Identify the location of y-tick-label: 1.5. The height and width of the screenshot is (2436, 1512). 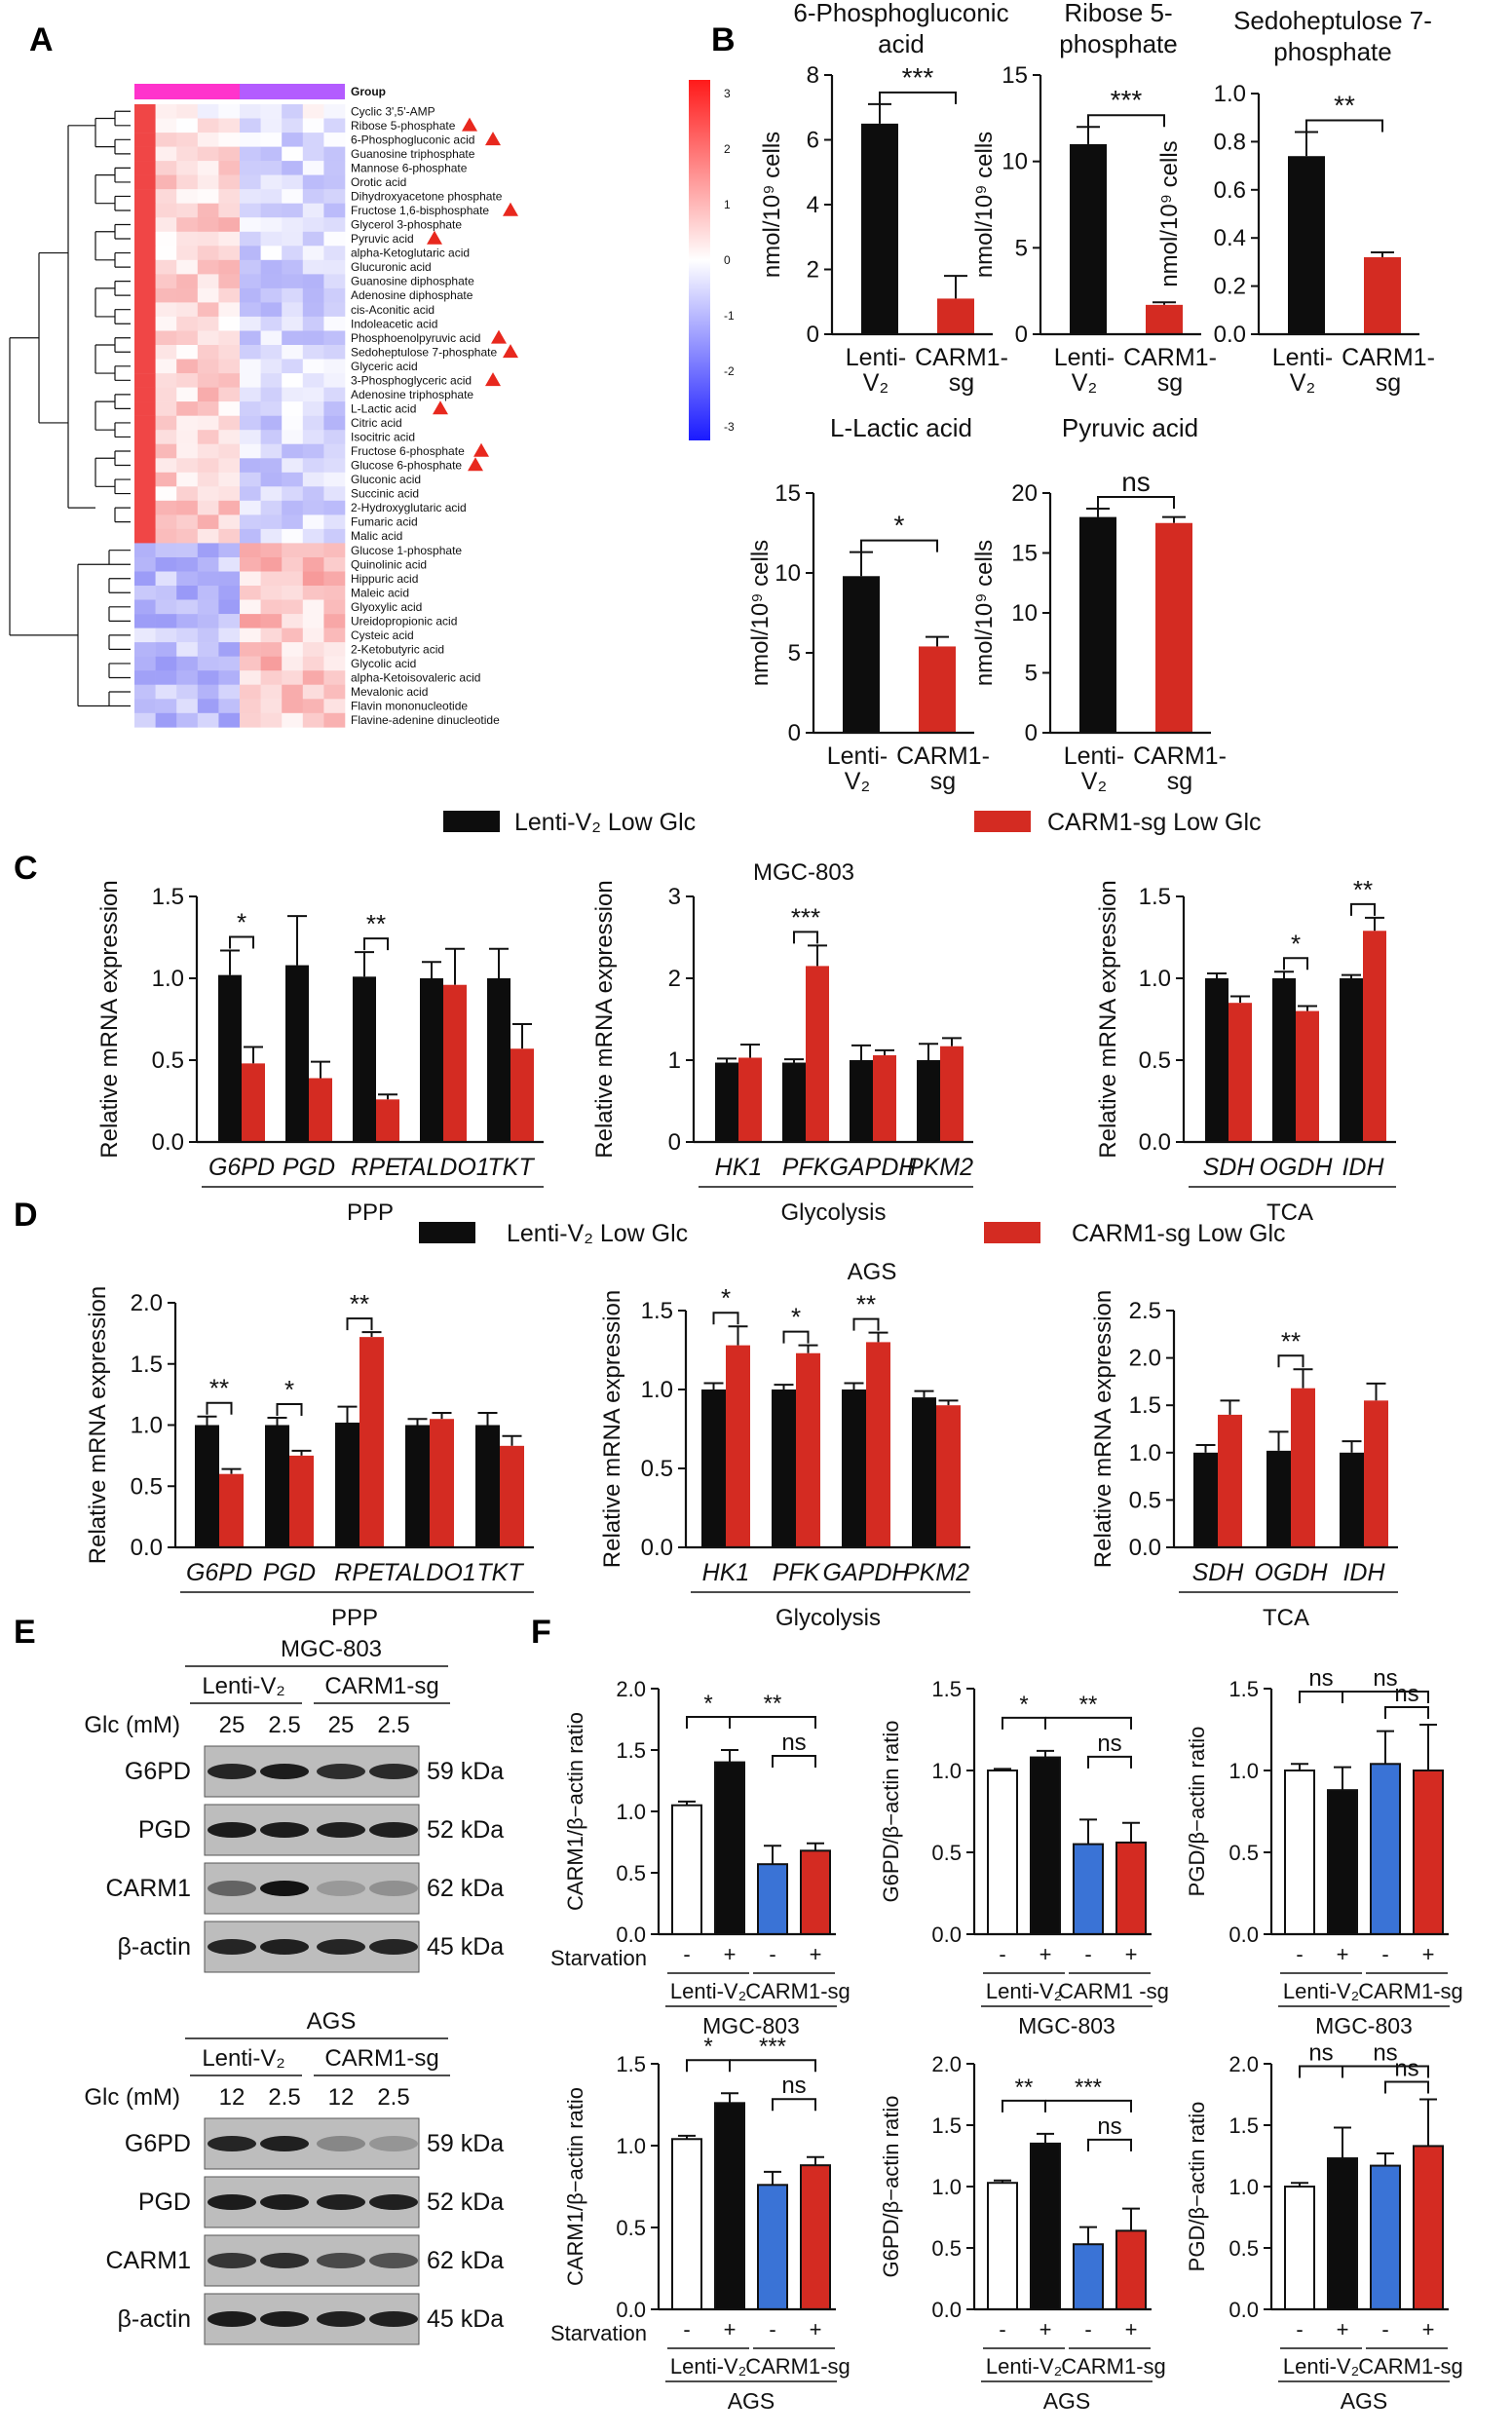
(1155, 897).